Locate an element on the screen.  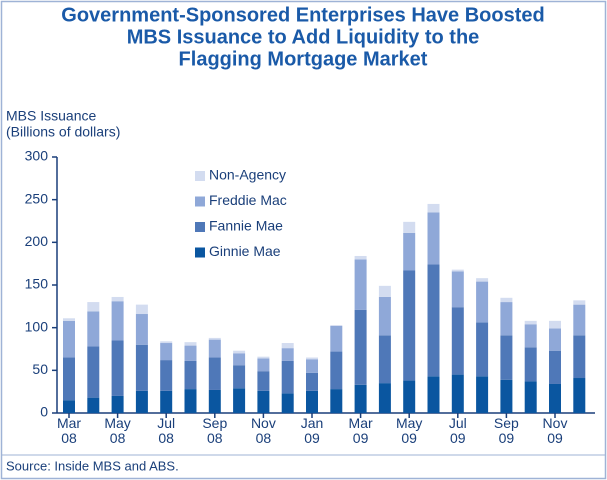
y-tick-label: 50 is located at coordinates (40, 369).